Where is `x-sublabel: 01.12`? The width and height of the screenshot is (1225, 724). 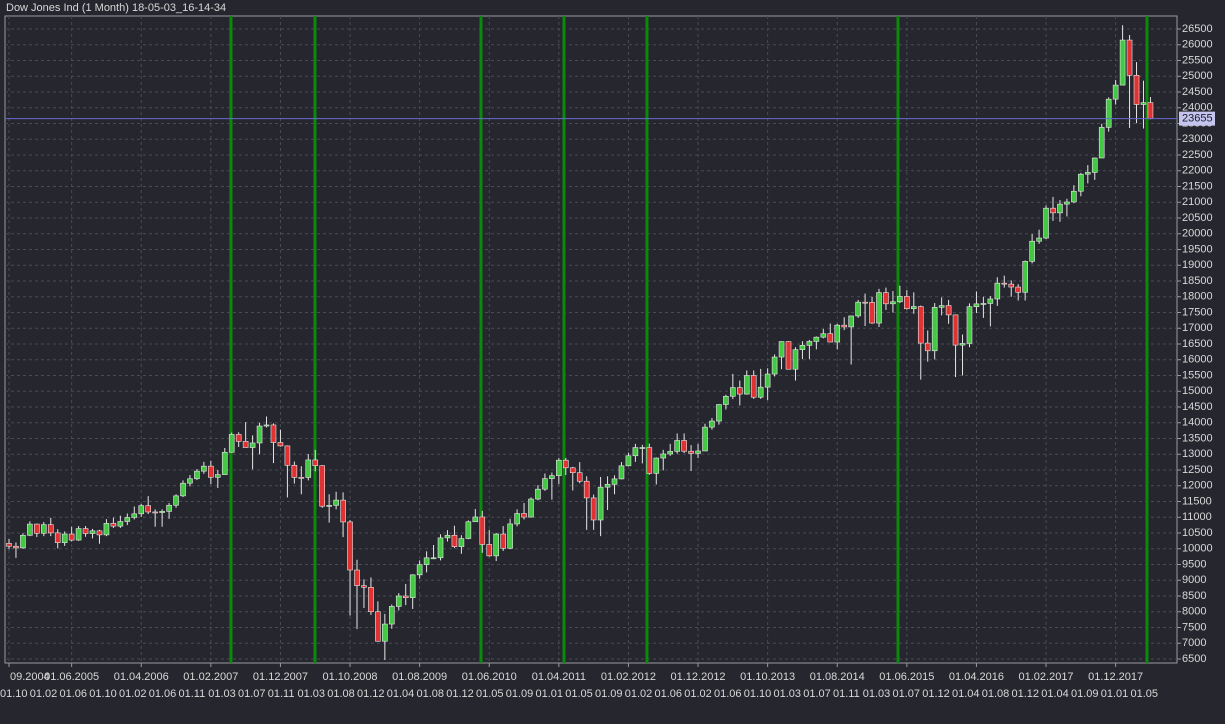 x-sublabel: 01.12 is located at coordinates (371, 694).